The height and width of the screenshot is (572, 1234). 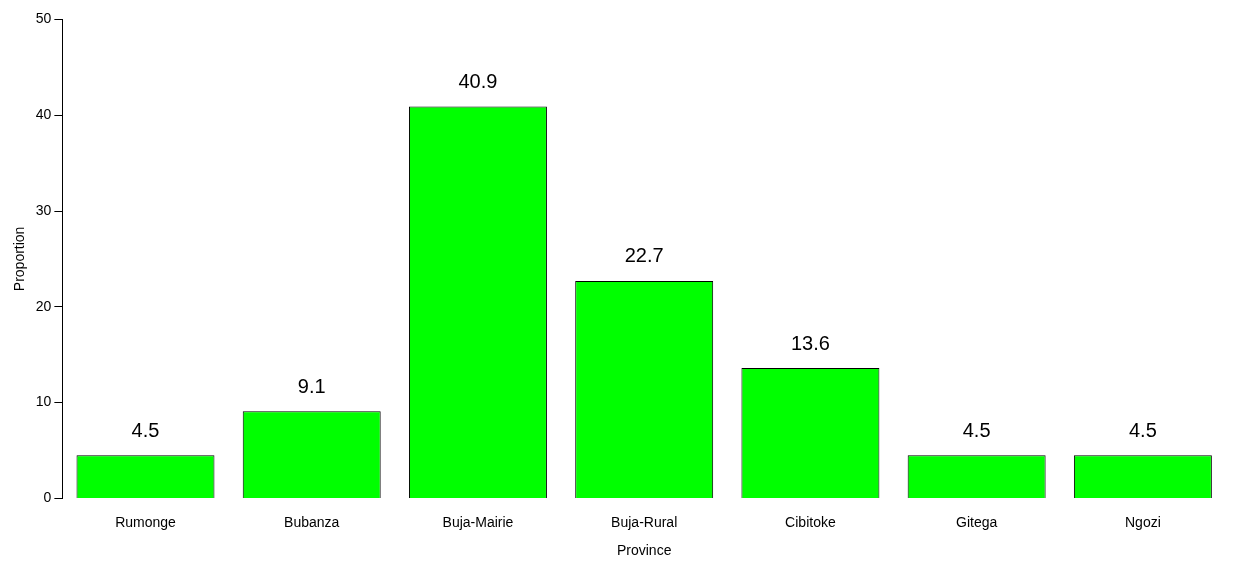 I want to click on y-tick-label: 30, so click(x=43, y=209).